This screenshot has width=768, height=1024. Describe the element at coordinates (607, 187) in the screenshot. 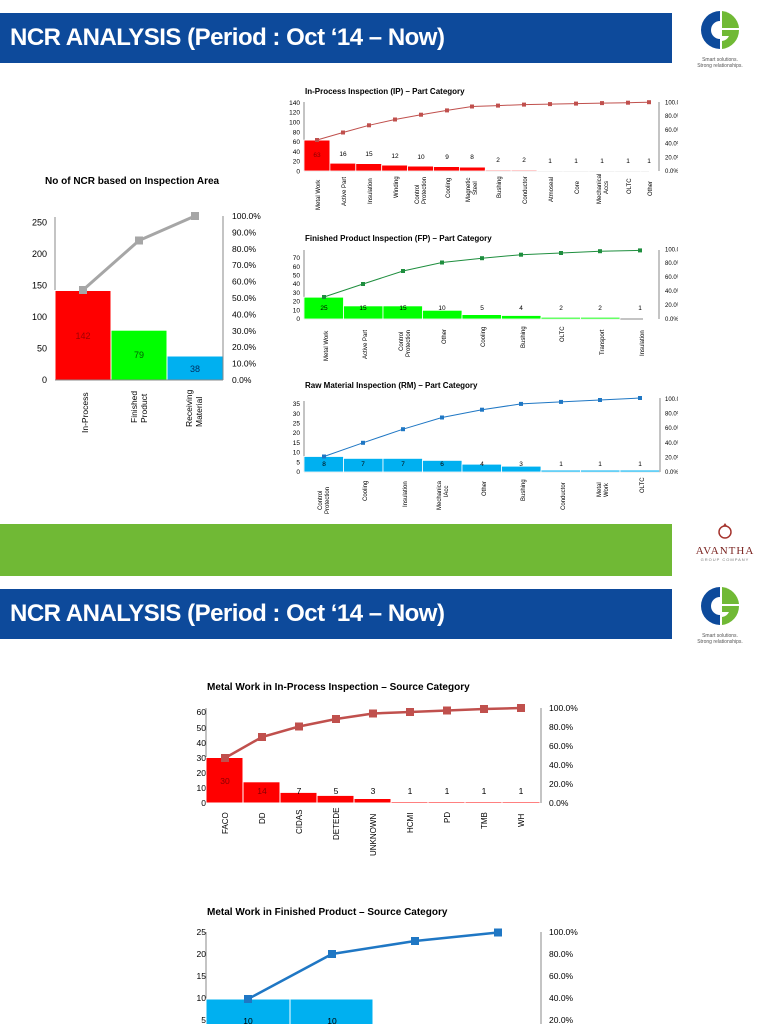

I see `svg-text: Accs` at that location.